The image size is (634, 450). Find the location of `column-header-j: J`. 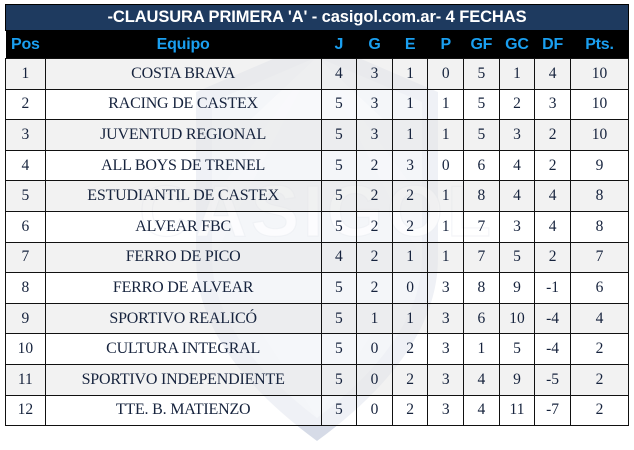

column-header-j: J is located at coordinates (339, 45).